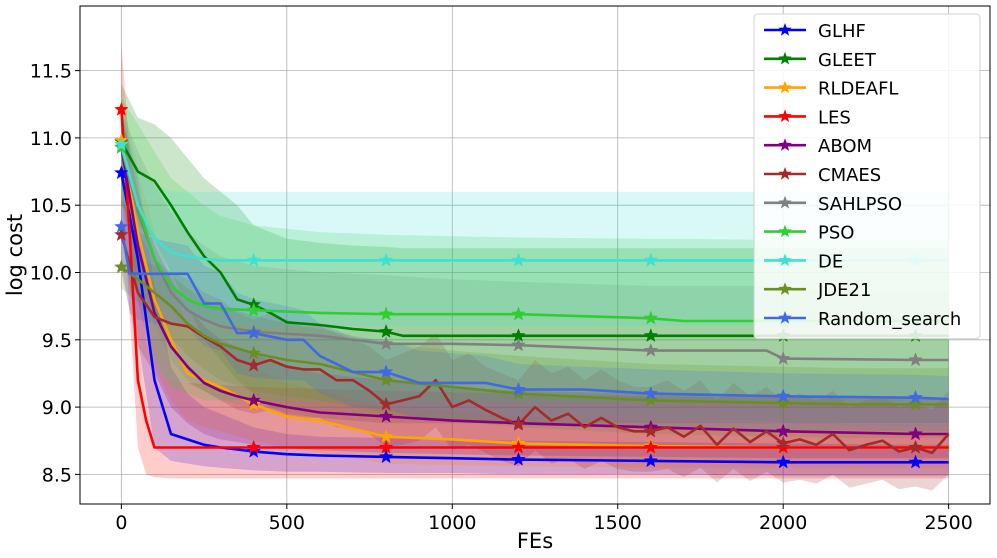 This screenshot has height=558, width=997. I want to click on x-tick-label: 500, so click(287, 523).